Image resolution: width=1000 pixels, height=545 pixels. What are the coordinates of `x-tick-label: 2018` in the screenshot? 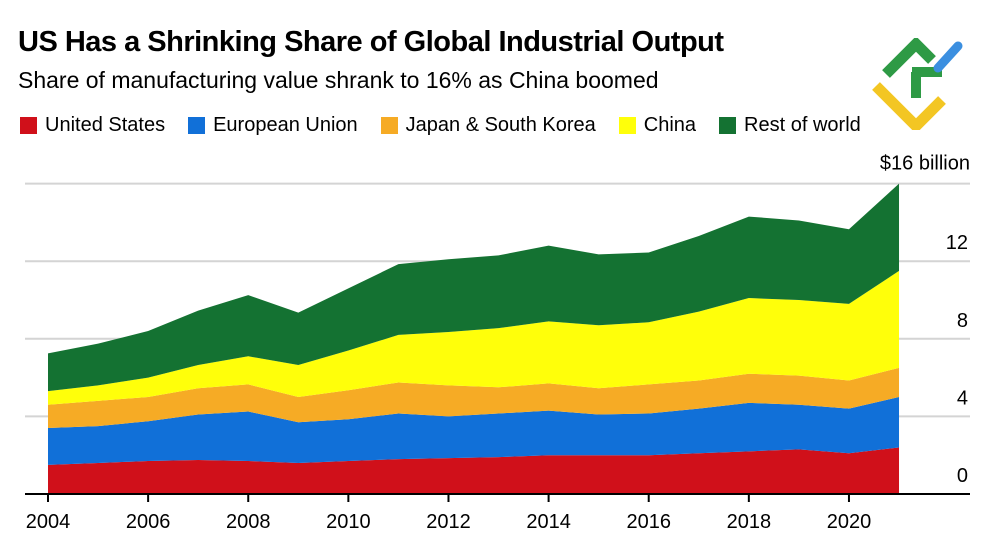 It's located at (749, 522).